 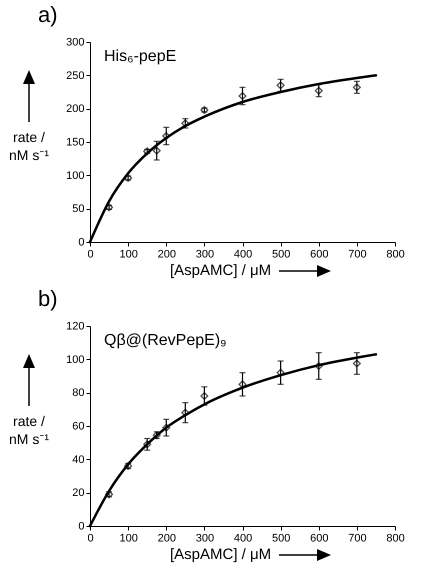 What do you see at coordinates (75, 42) in the screenshot?
I see `y-tick-label: 300` at bounding box center [75, 42].